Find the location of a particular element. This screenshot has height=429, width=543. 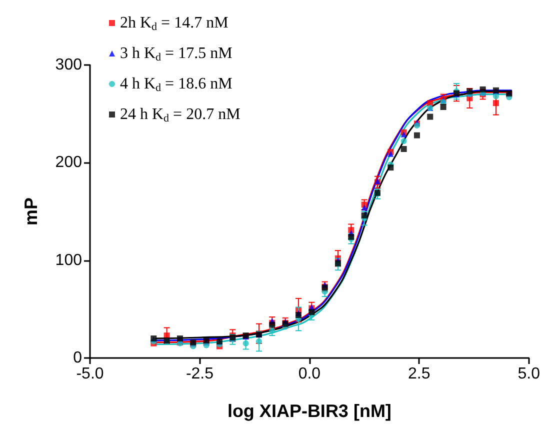

x-tick-label: -5.0 is located at coordinates (90, 374).